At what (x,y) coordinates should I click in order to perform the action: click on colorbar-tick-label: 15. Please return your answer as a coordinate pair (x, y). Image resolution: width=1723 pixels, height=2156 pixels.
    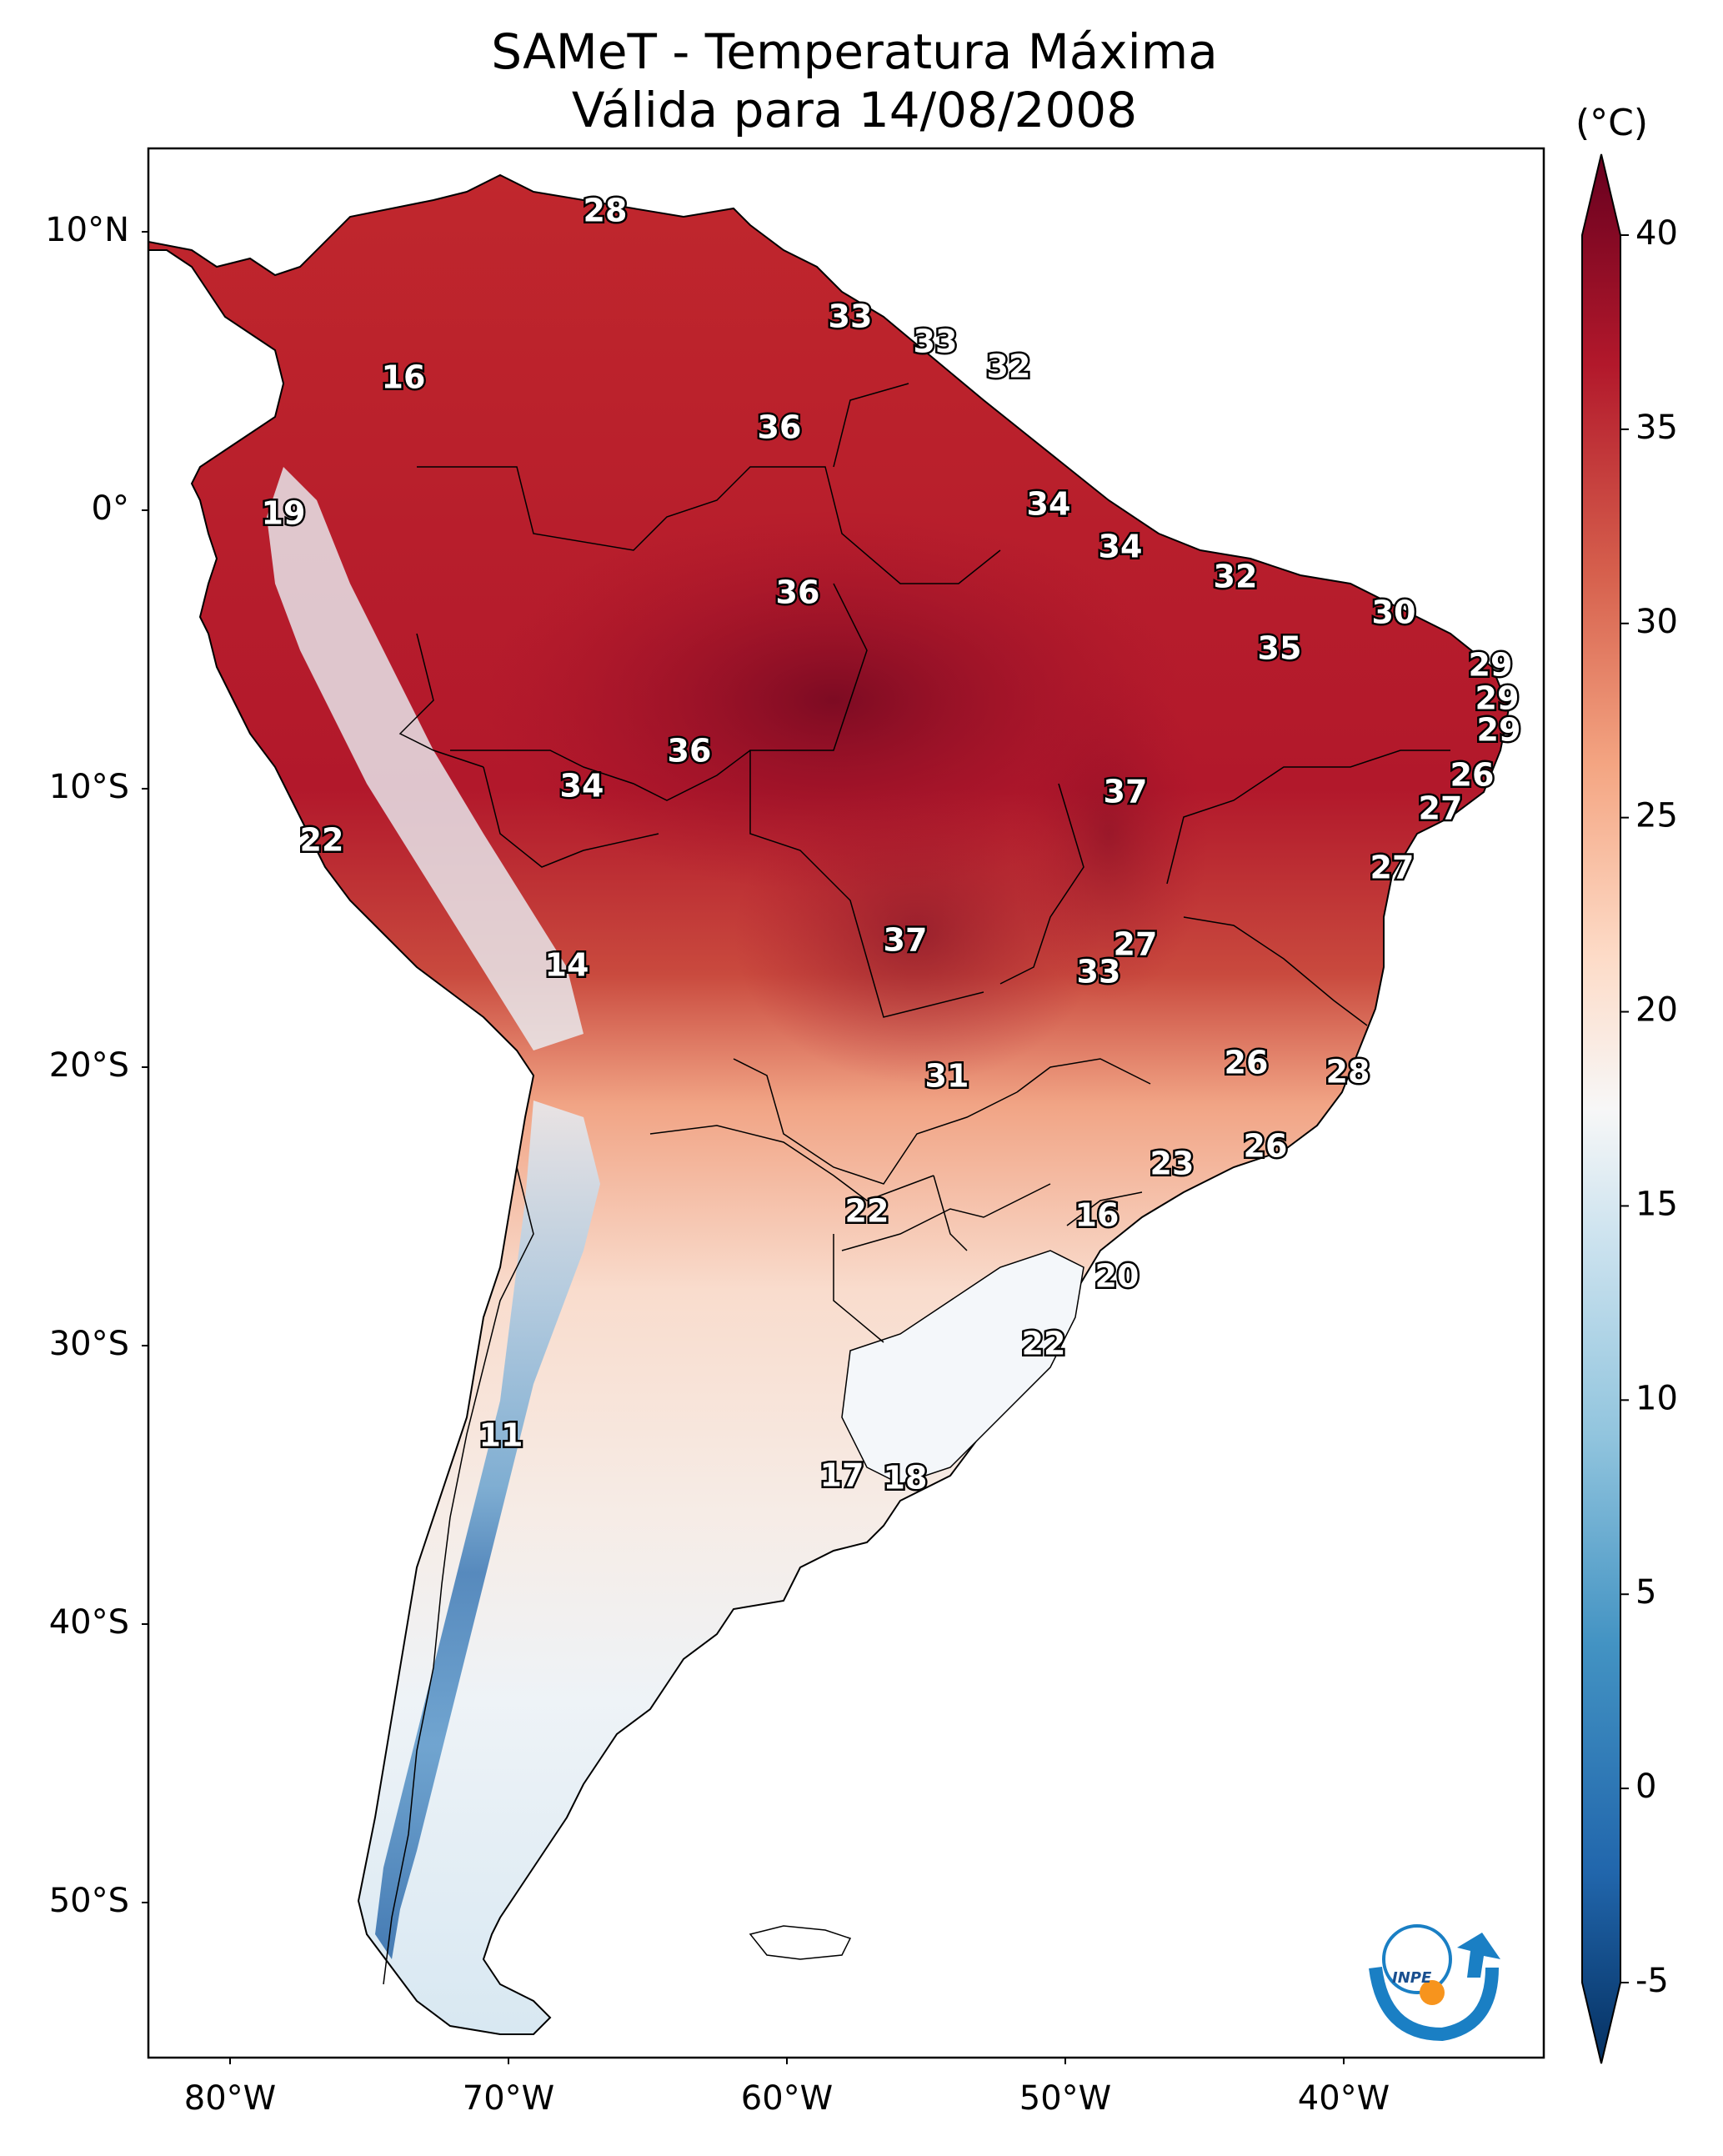
    Looking at the image, I should click on (1657, 1204).